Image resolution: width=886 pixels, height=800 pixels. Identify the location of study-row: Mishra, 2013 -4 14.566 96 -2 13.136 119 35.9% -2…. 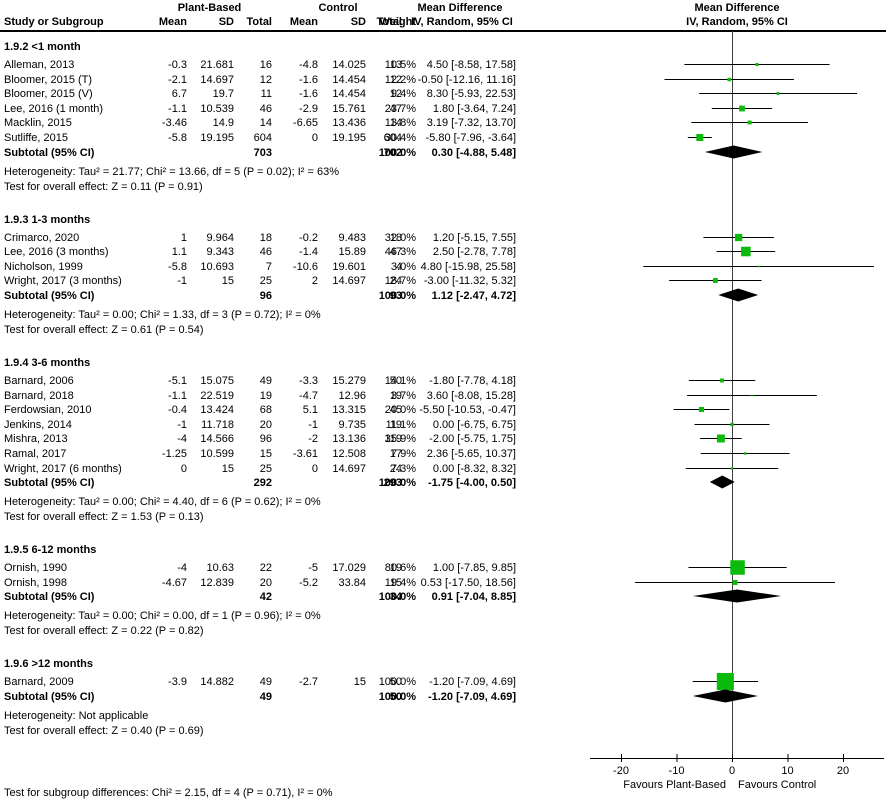
(293, 440).